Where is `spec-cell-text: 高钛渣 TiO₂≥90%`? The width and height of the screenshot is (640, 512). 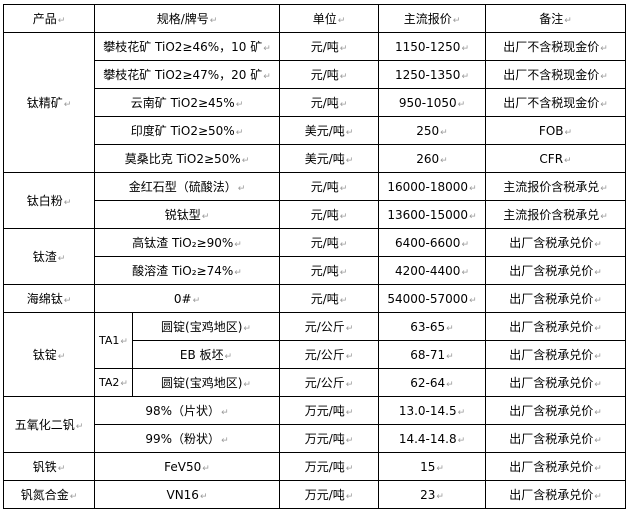 spec-cell-text: 高钛渣 TiO₂≥90% is located at coordinates (187, 243).